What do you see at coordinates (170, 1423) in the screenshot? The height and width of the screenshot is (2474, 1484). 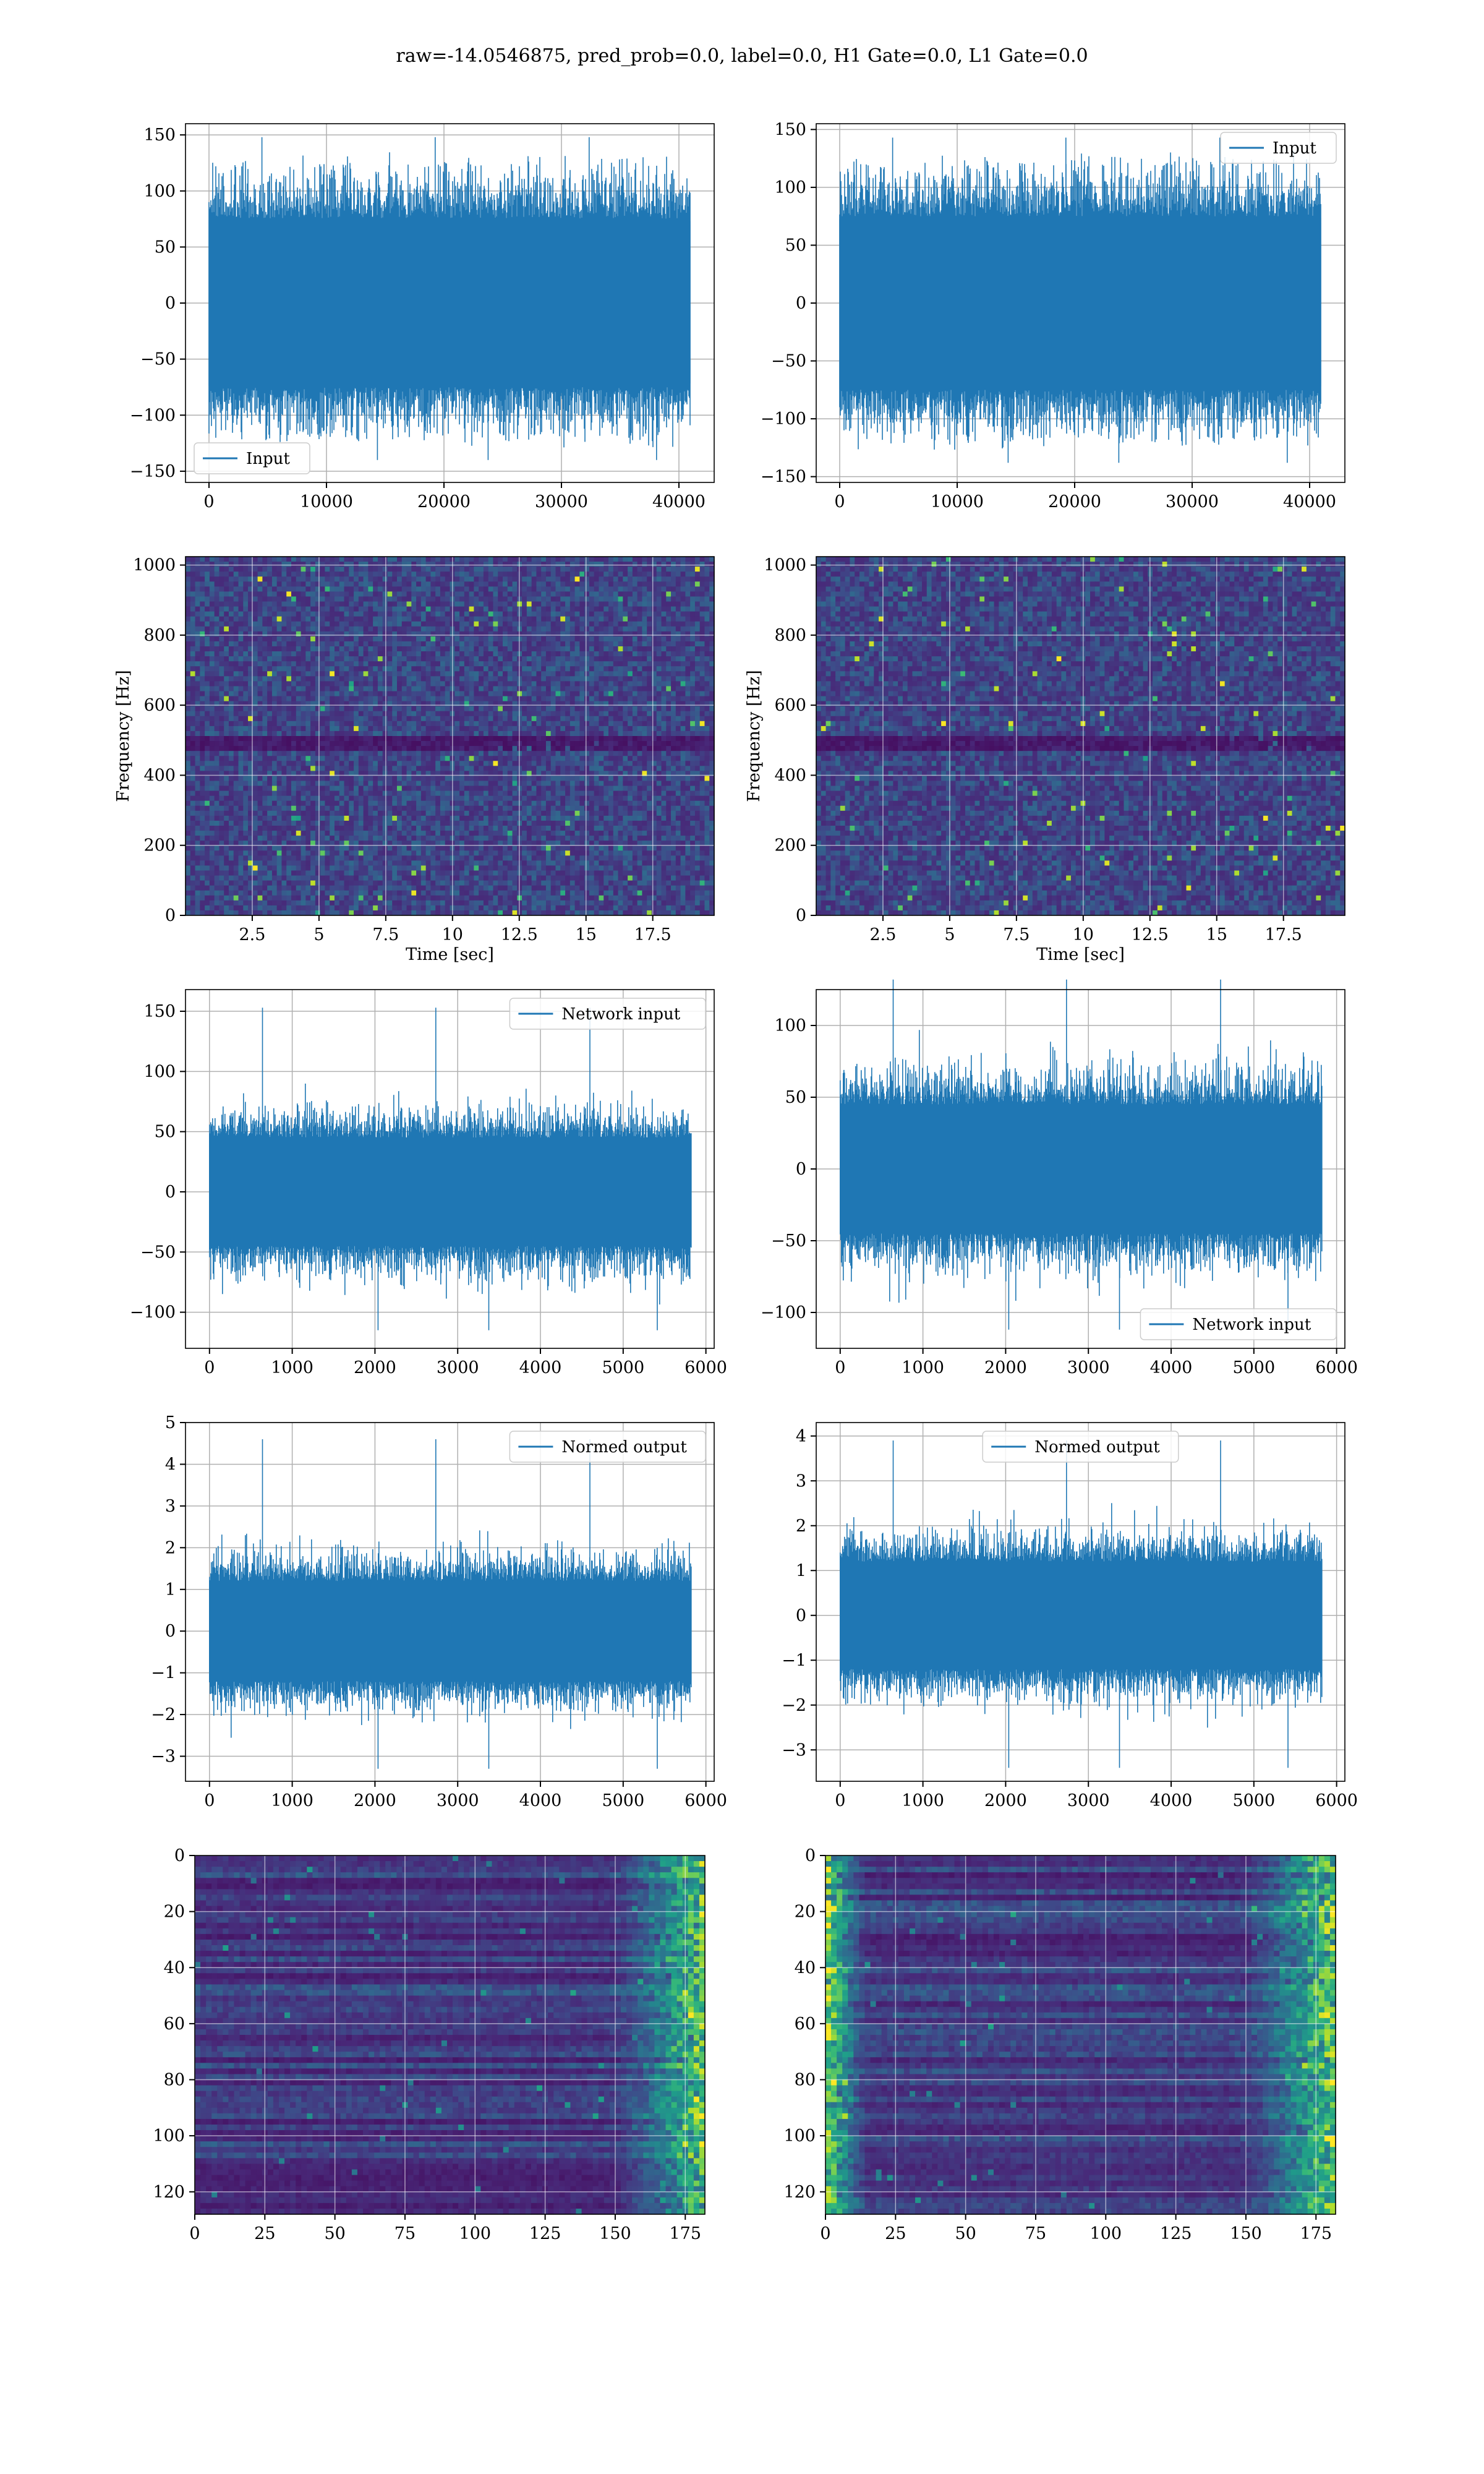 I see `y-tick-label: 5` at bounding box center [170, 1423].